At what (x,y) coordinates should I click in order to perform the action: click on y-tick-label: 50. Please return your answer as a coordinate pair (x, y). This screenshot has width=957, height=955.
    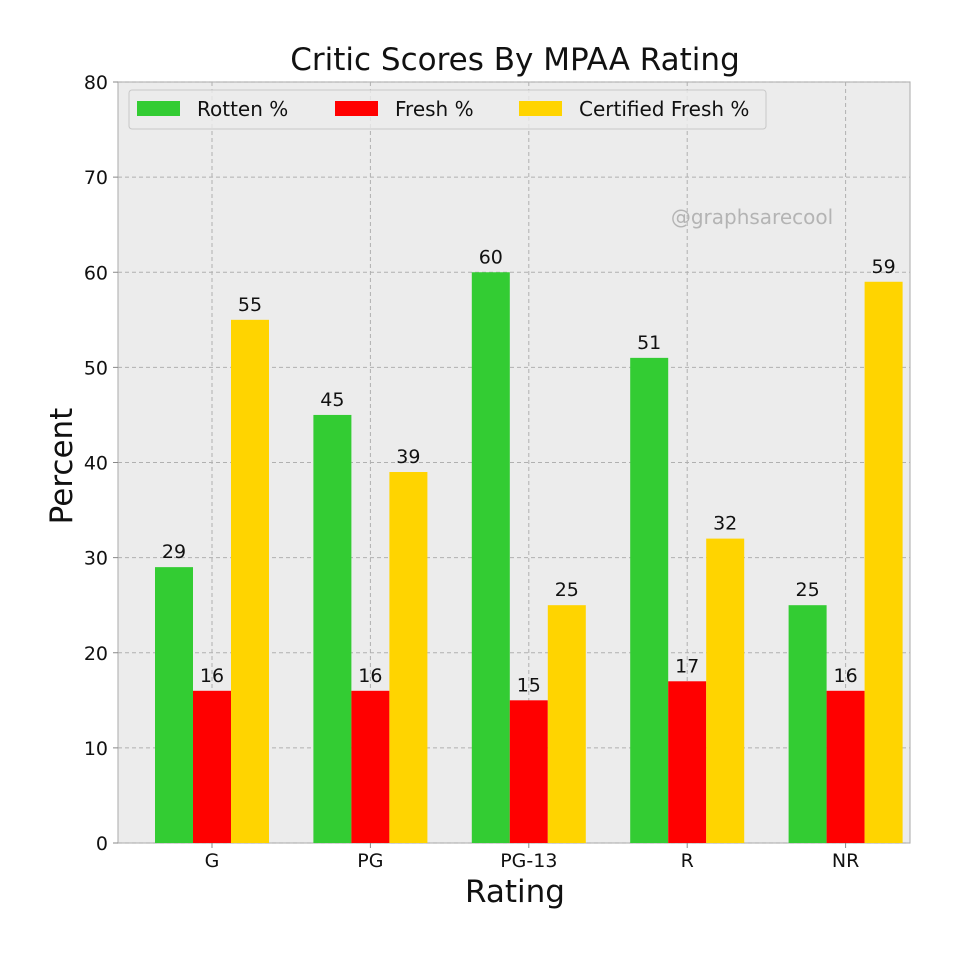
    Looking at the image, I should click on (96, 368).